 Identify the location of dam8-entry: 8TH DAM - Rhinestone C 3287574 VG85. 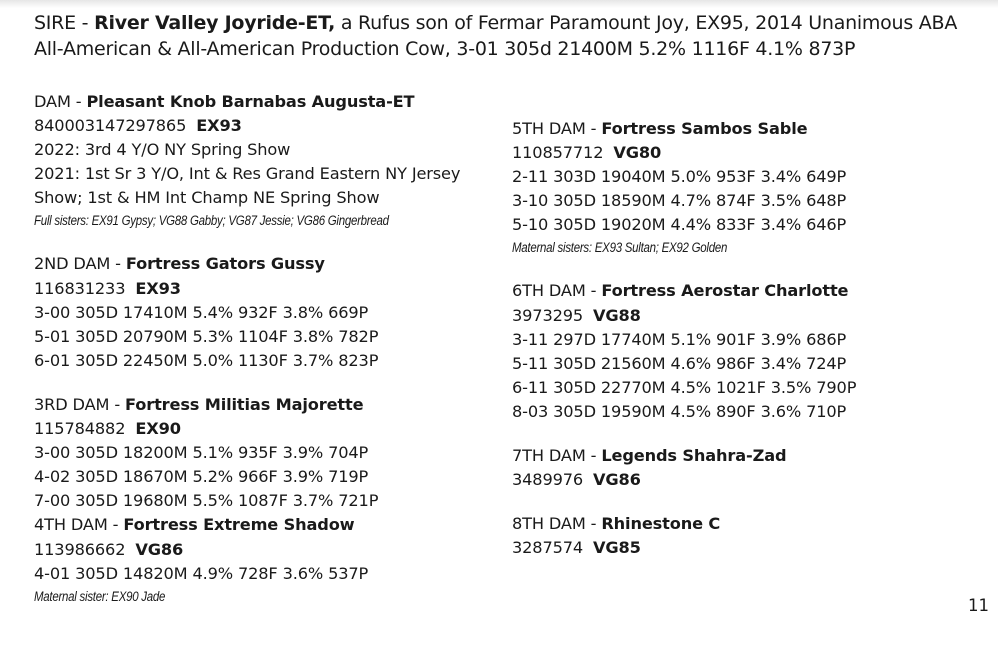
(747, 536).